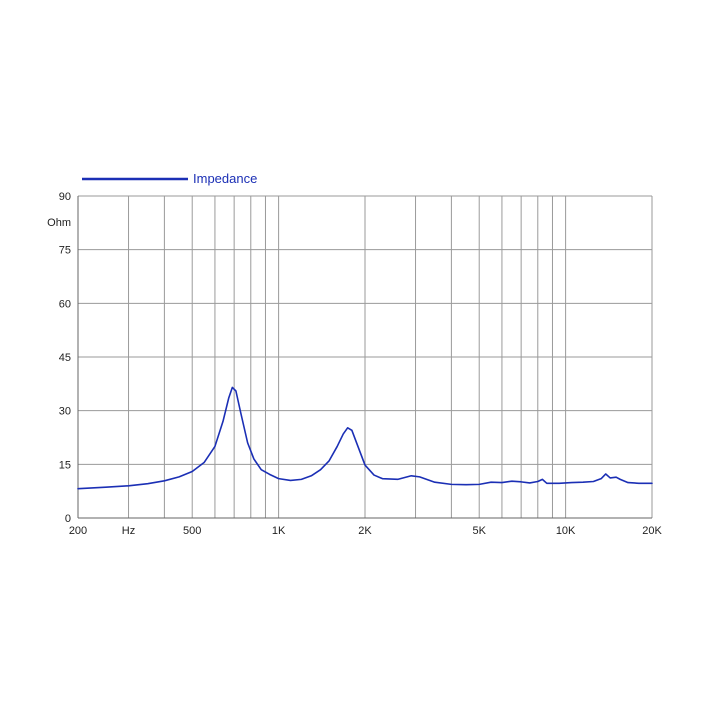  What do you see at coordinates (68, 519) in the screenshot?
I see `y-tick-label: 0` at bounding box center [68, 519].